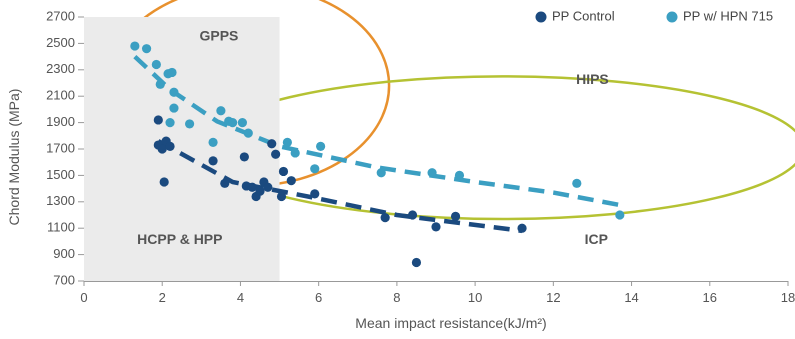  What do you see at coordinates (592, 79) in the screenshot?
I see `region-label-hips: HIPS` at bounding box center [592, 79].